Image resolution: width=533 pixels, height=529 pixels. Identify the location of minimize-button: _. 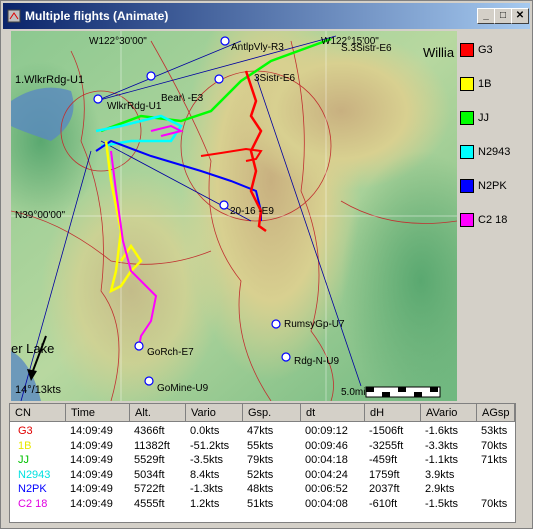
(486, 16).